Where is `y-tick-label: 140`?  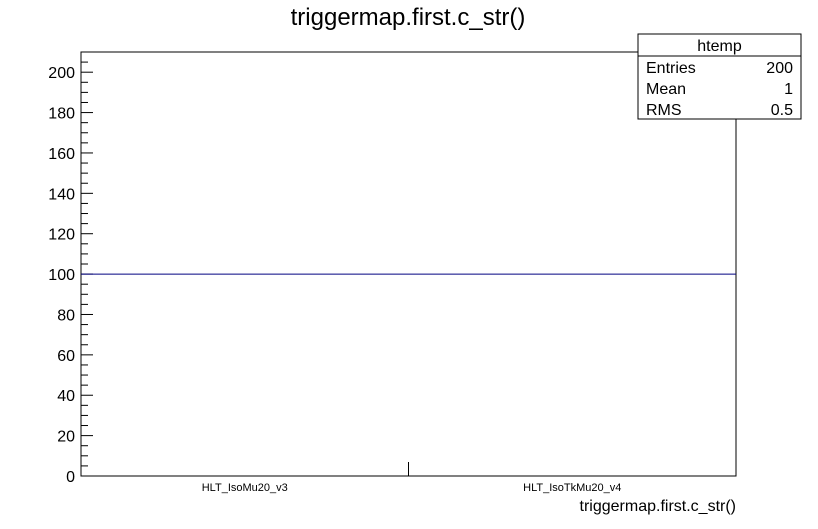 y-tick-label: 140 is located at coordinates (61, 194).